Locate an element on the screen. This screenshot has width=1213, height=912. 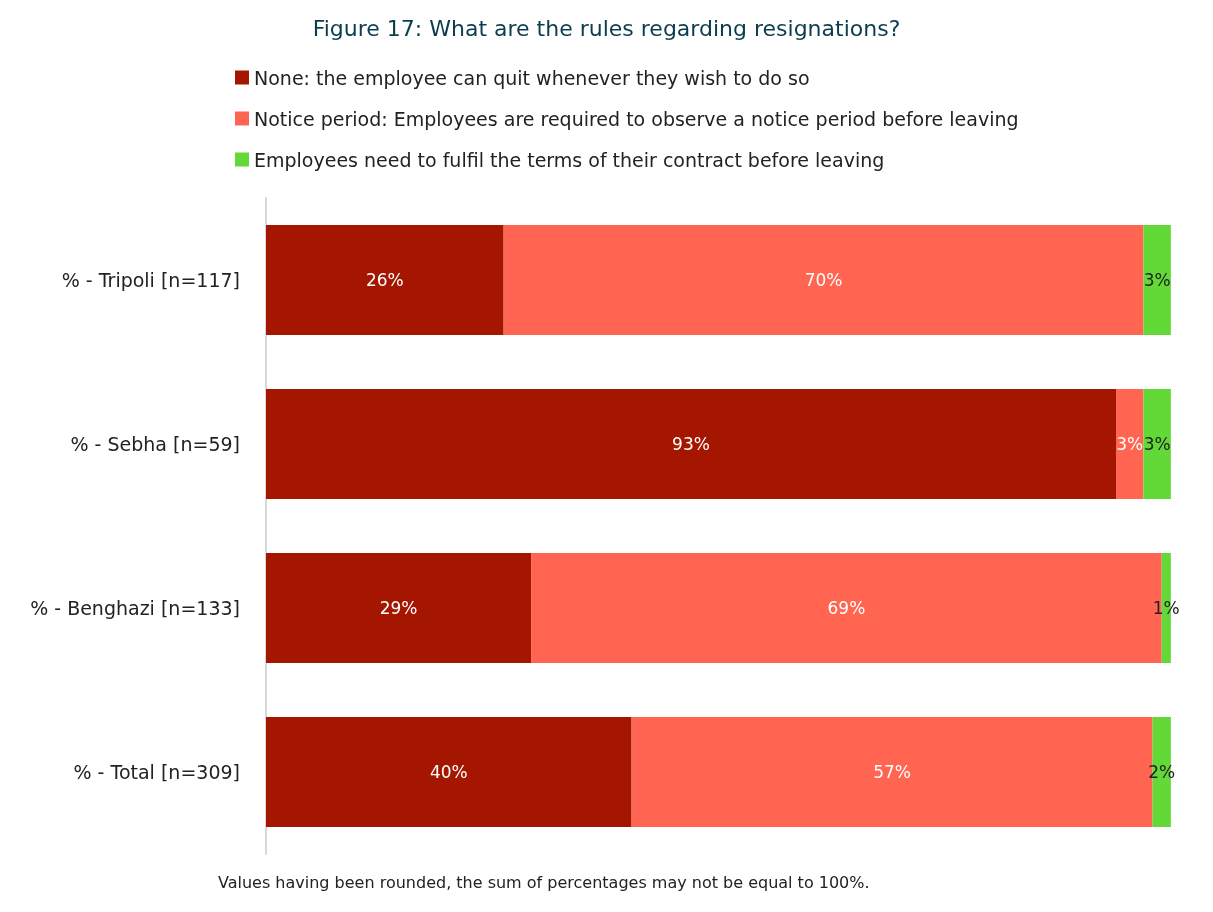
data-label: 29% is located at coordinates (398, 608).